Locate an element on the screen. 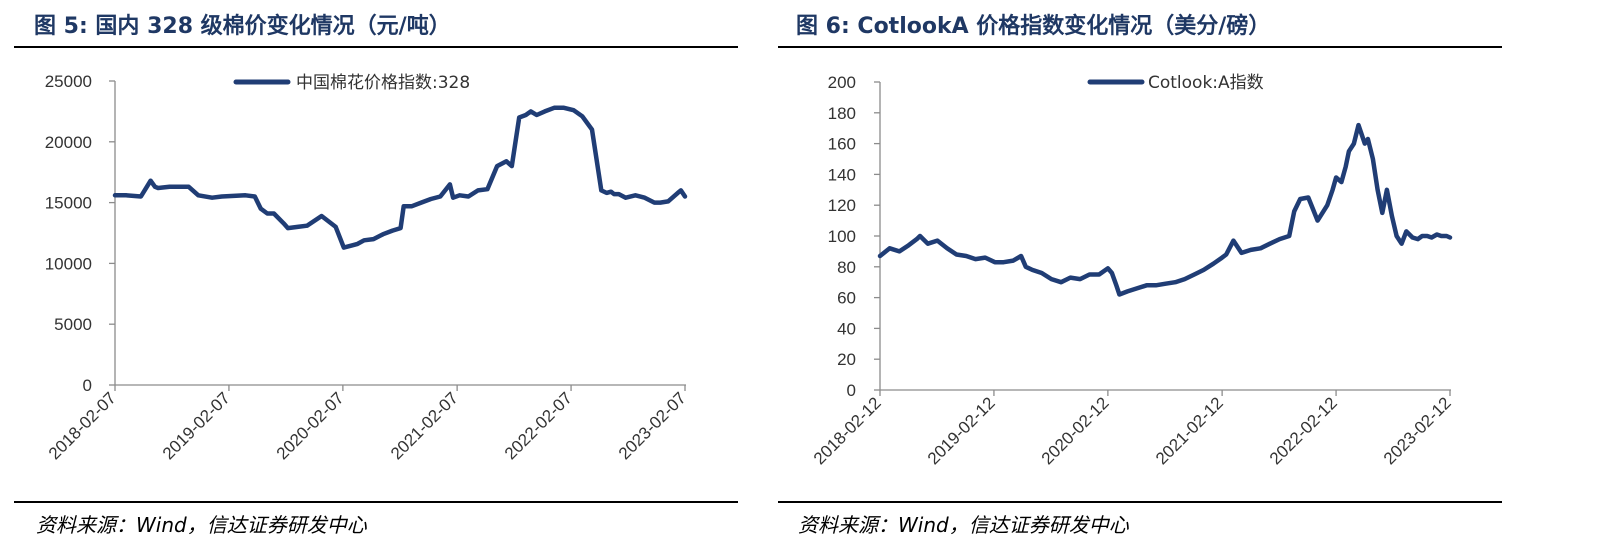 This screenshot has height=548, width=1613. y-tick-label: 160 is located at coordinates (842, 144).